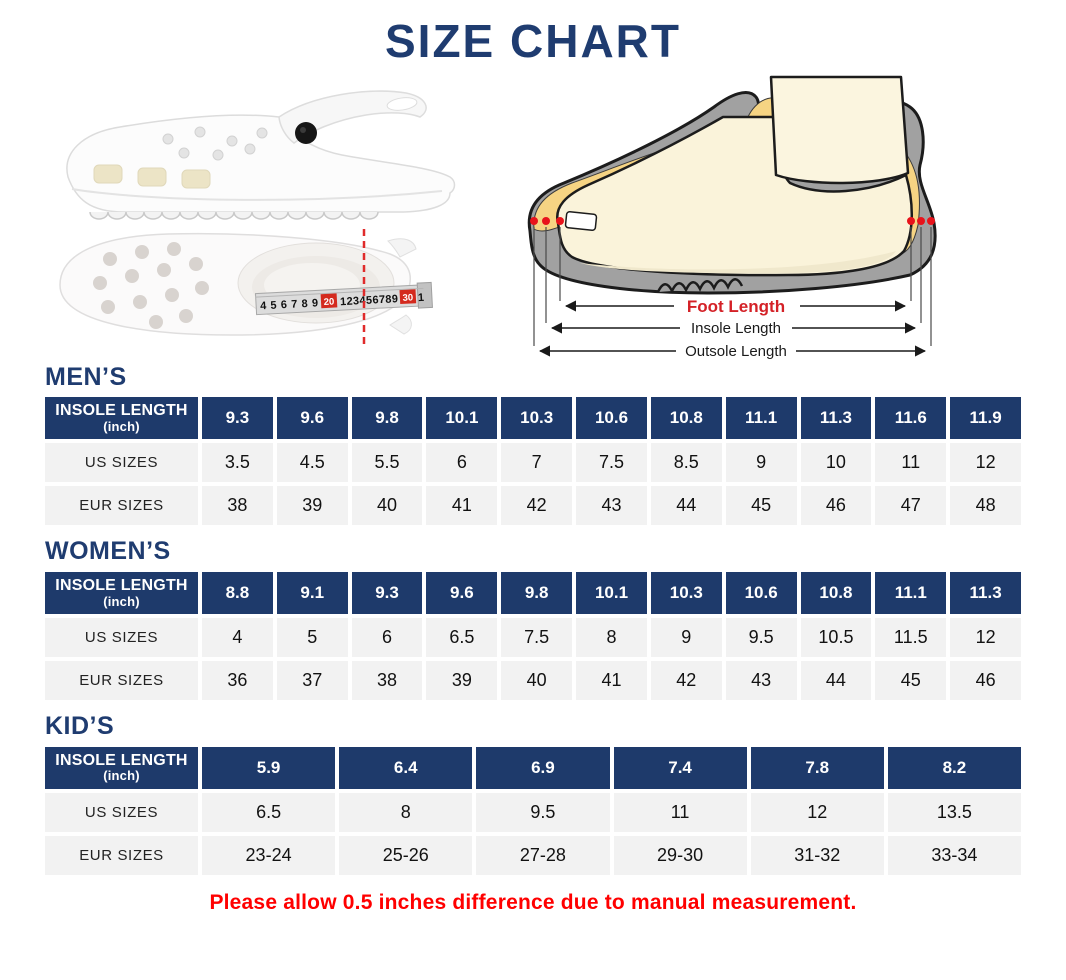 This screenshot has height=980, width=1066. What do you see at coordinates (387, 506) in the screenshot?
I see `table-cell: 40` at bounding box center [387, 506].